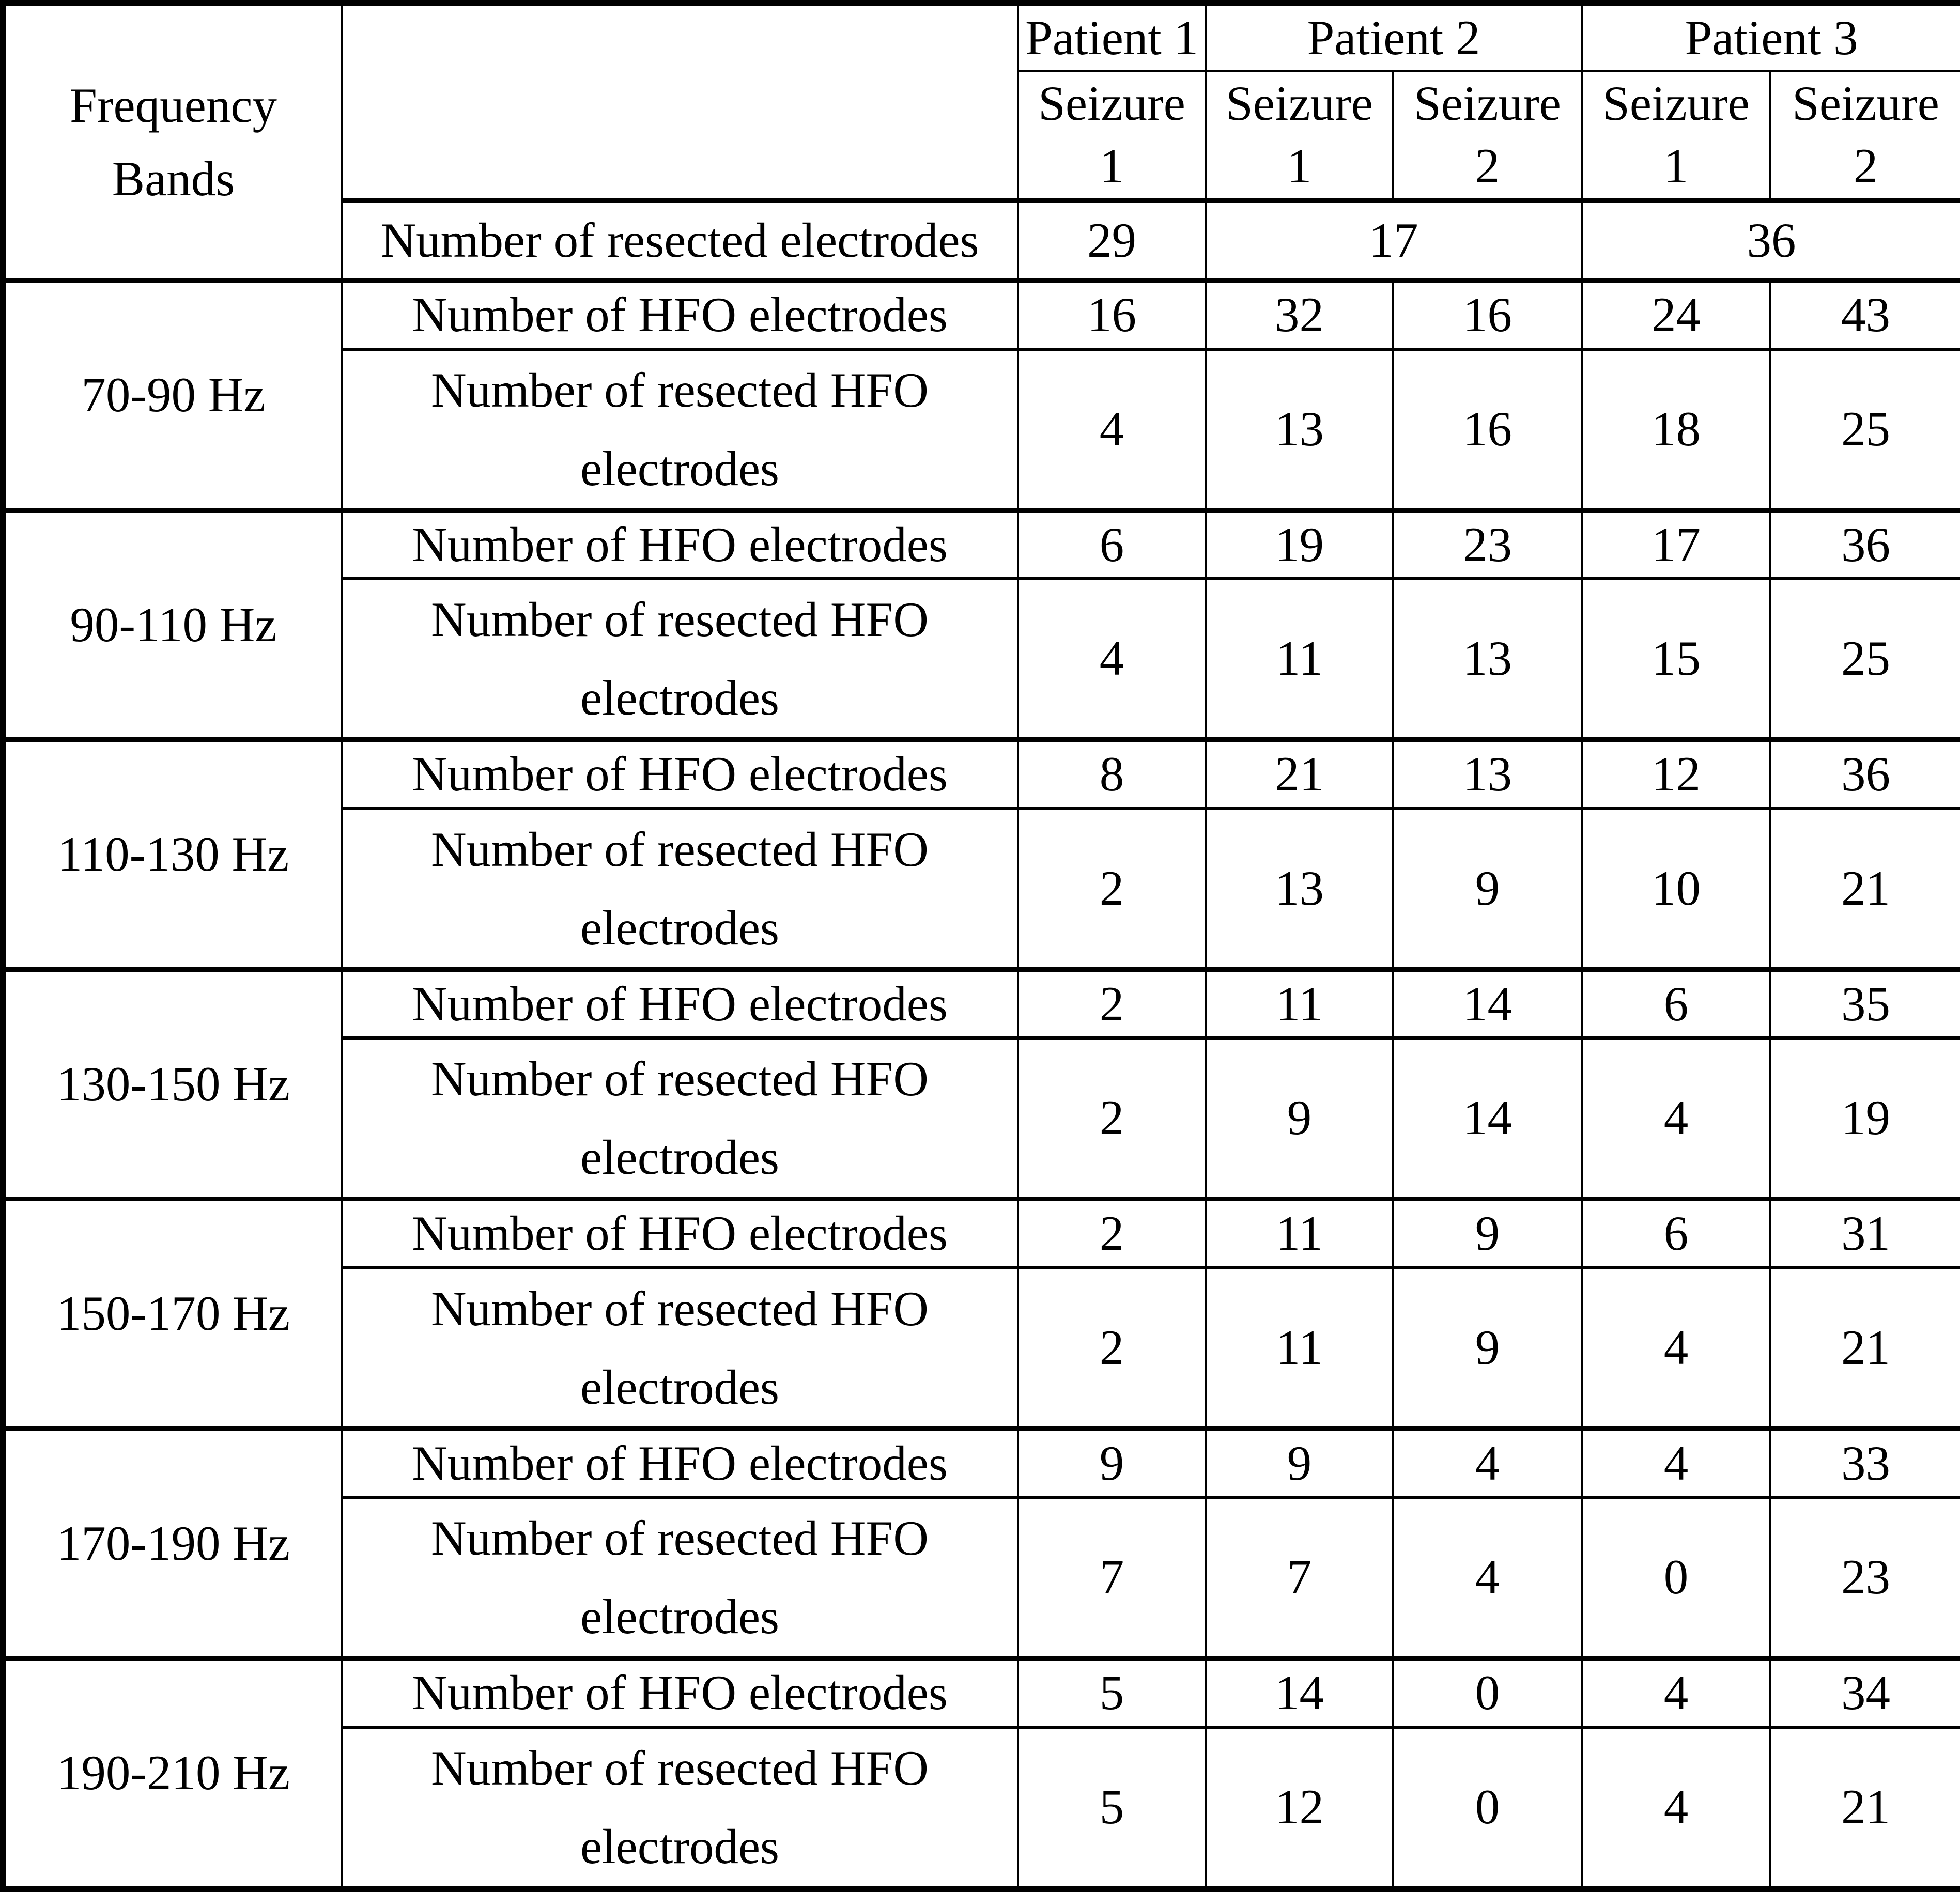 The height and width of the screenshot is (1892, 1960). Describe the element at coordinates (1299, 1462) in the screenshot. I see `hfo-value-cell: 9` at that location.